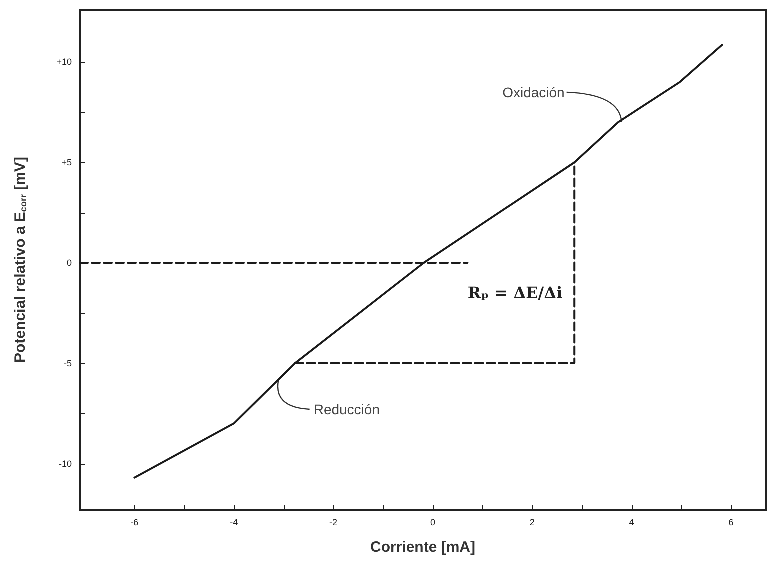  What do you see at coordinates (731, 523) in the screenshot?
I see `x-tick-label: 6` at bounding box center [731, 523].